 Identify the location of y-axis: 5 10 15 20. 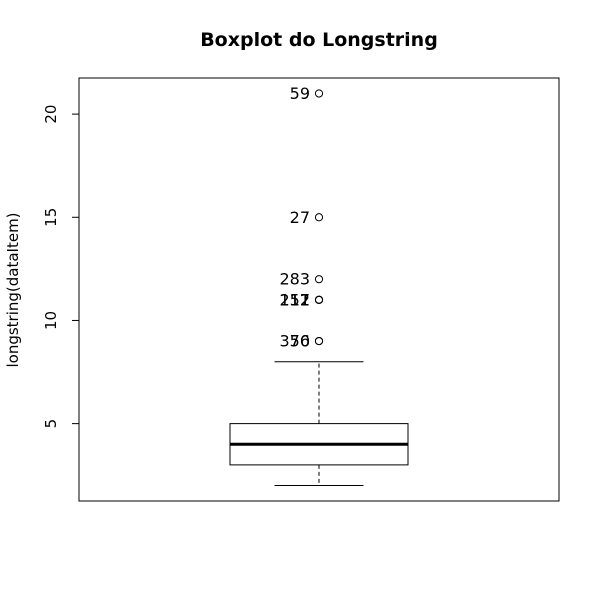
(61, 267).